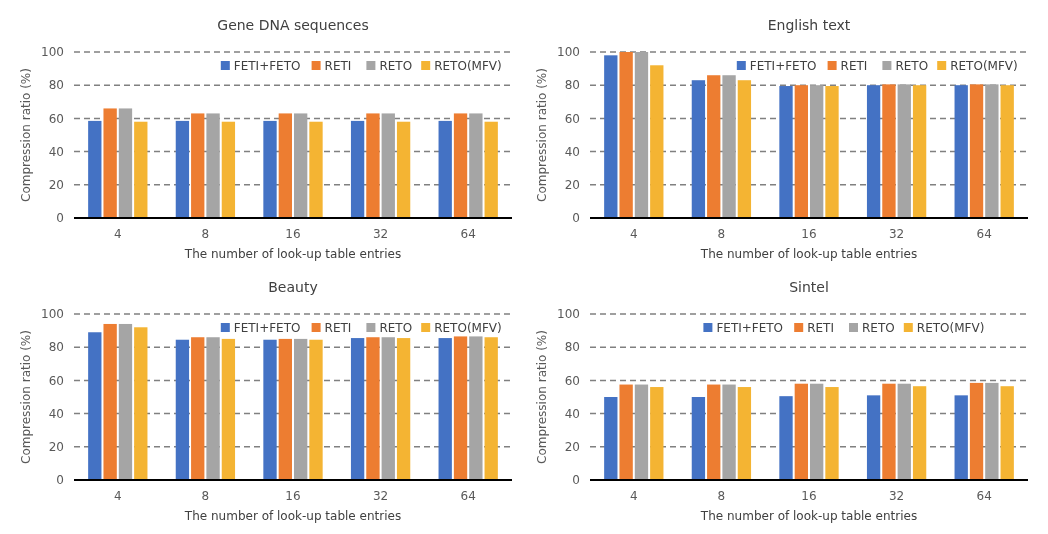 The width and height of the screenshot is (1048, 534). I want to click on chart-title: Gene DNA sequences, so click(293, 25).